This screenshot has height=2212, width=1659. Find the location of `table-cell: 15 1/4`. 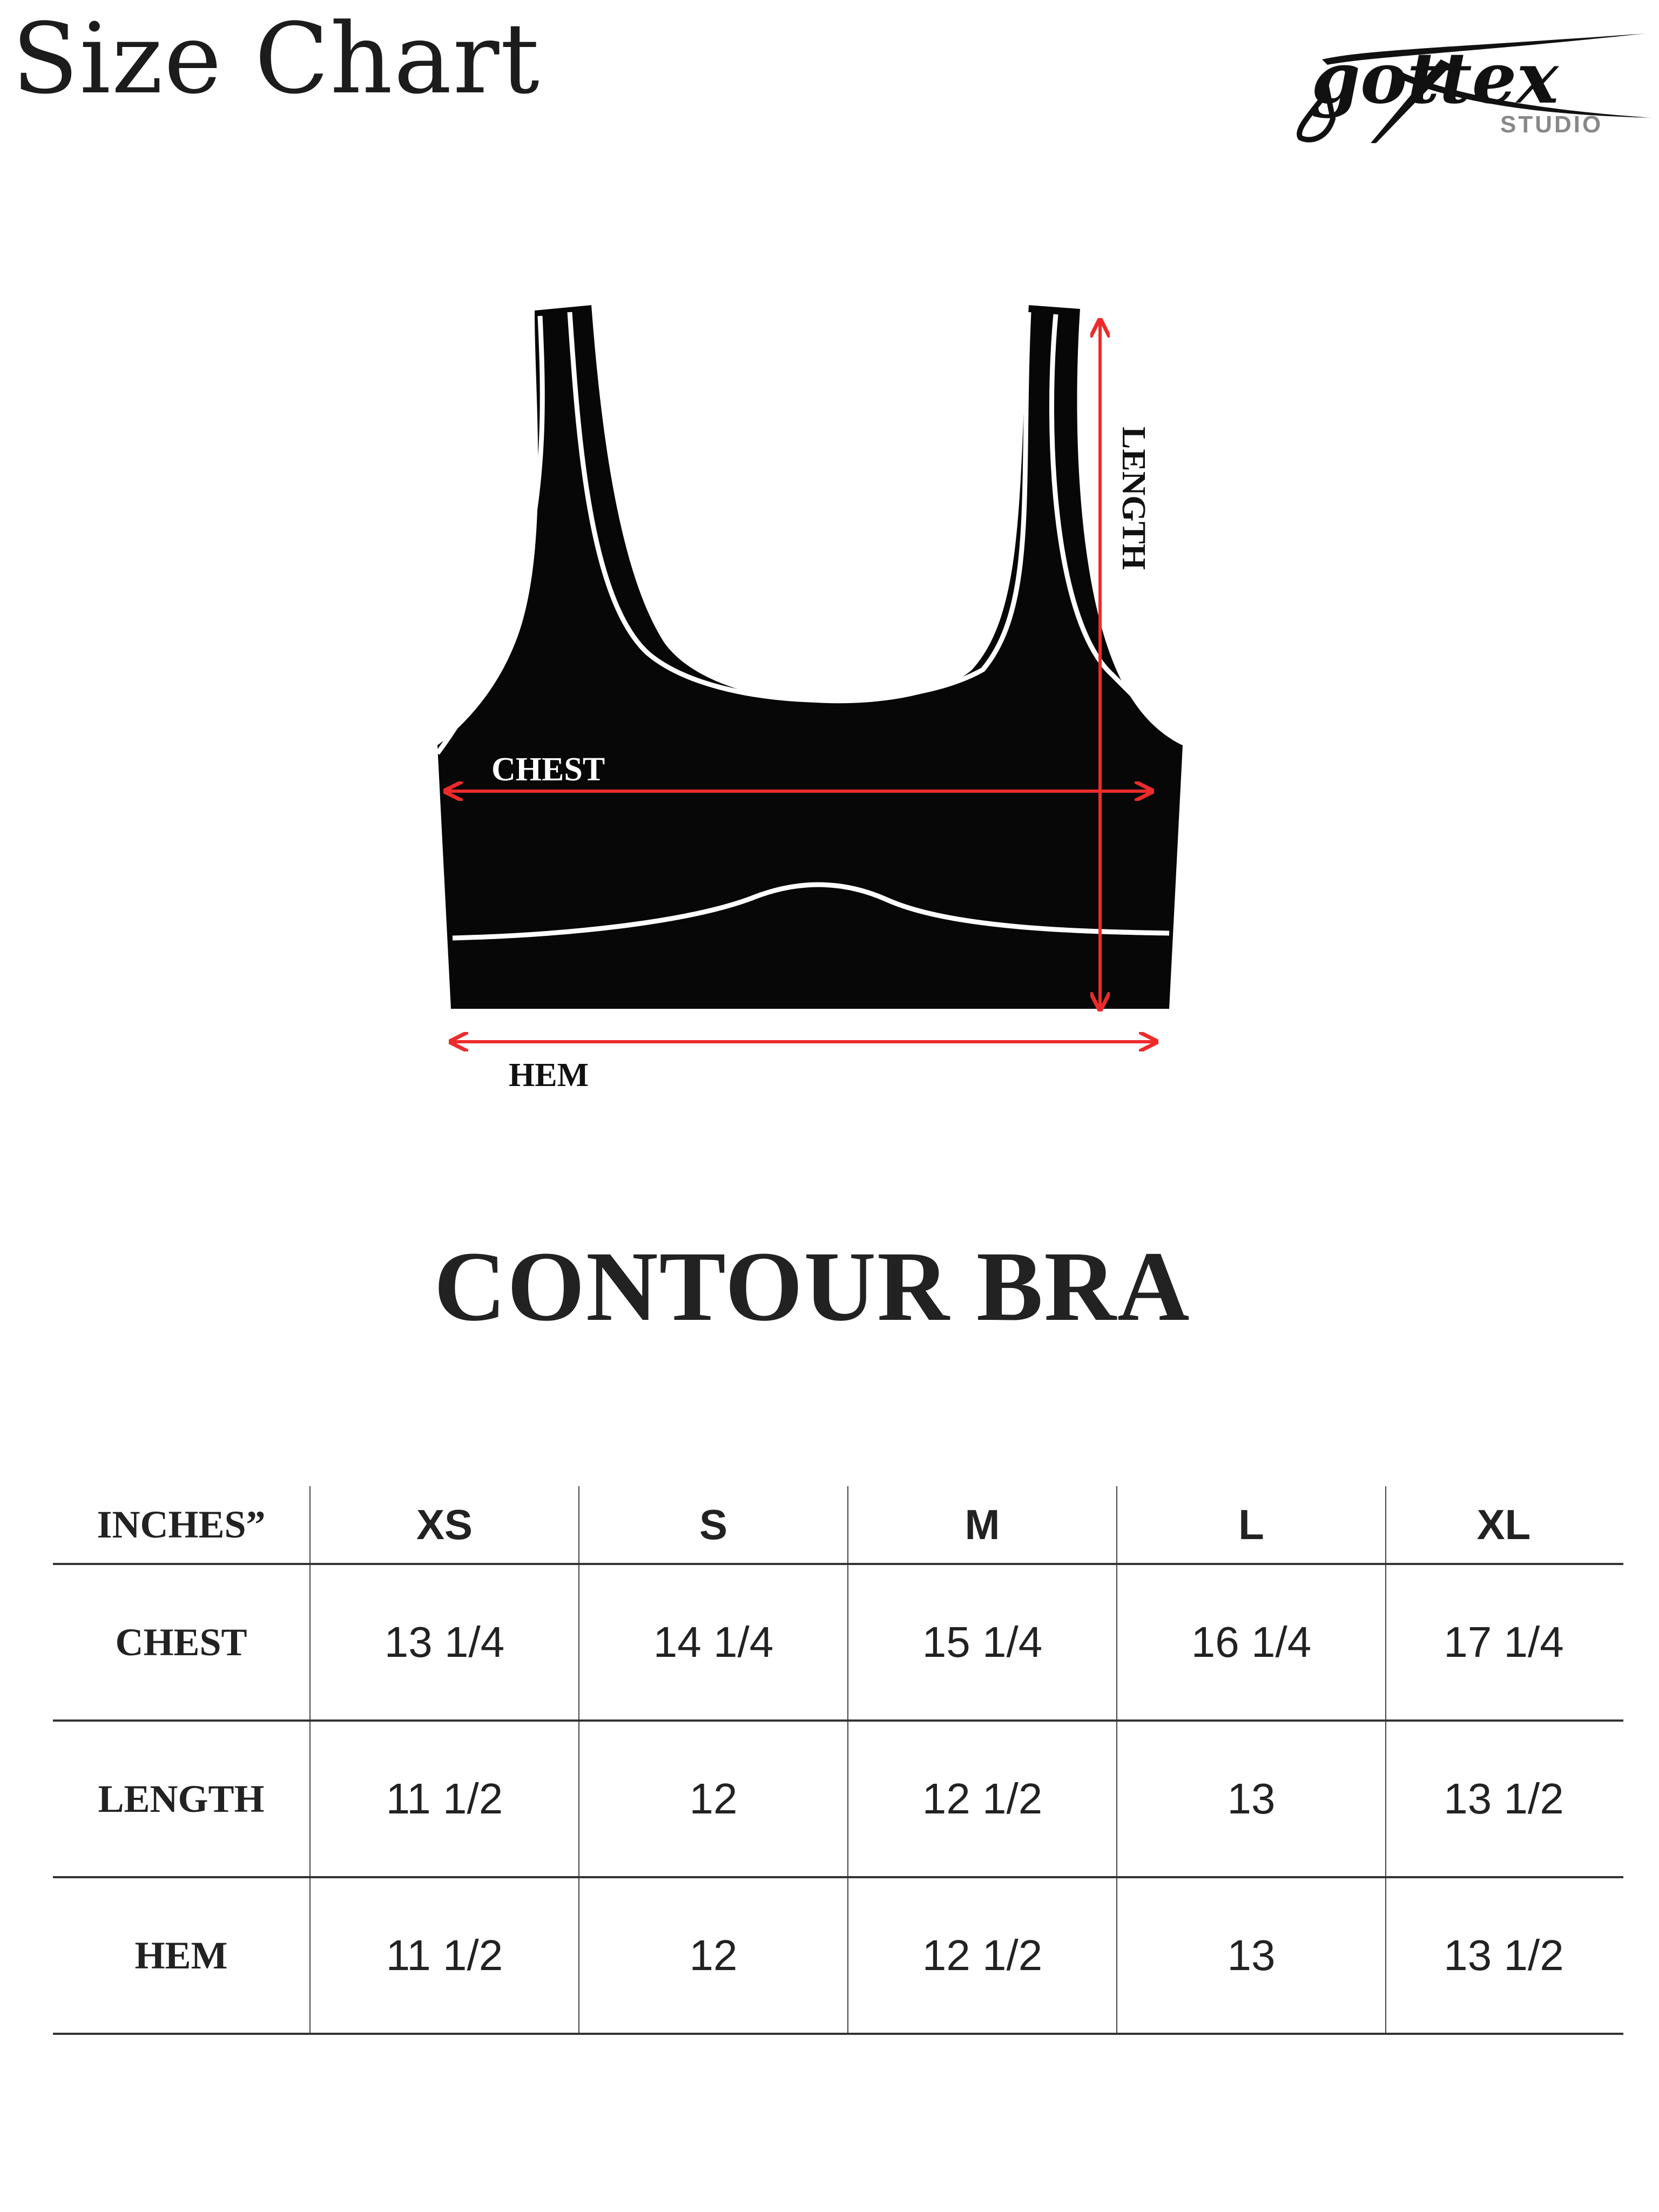

table-cell: 15 1/4 is located at coordinates (982, 1642).